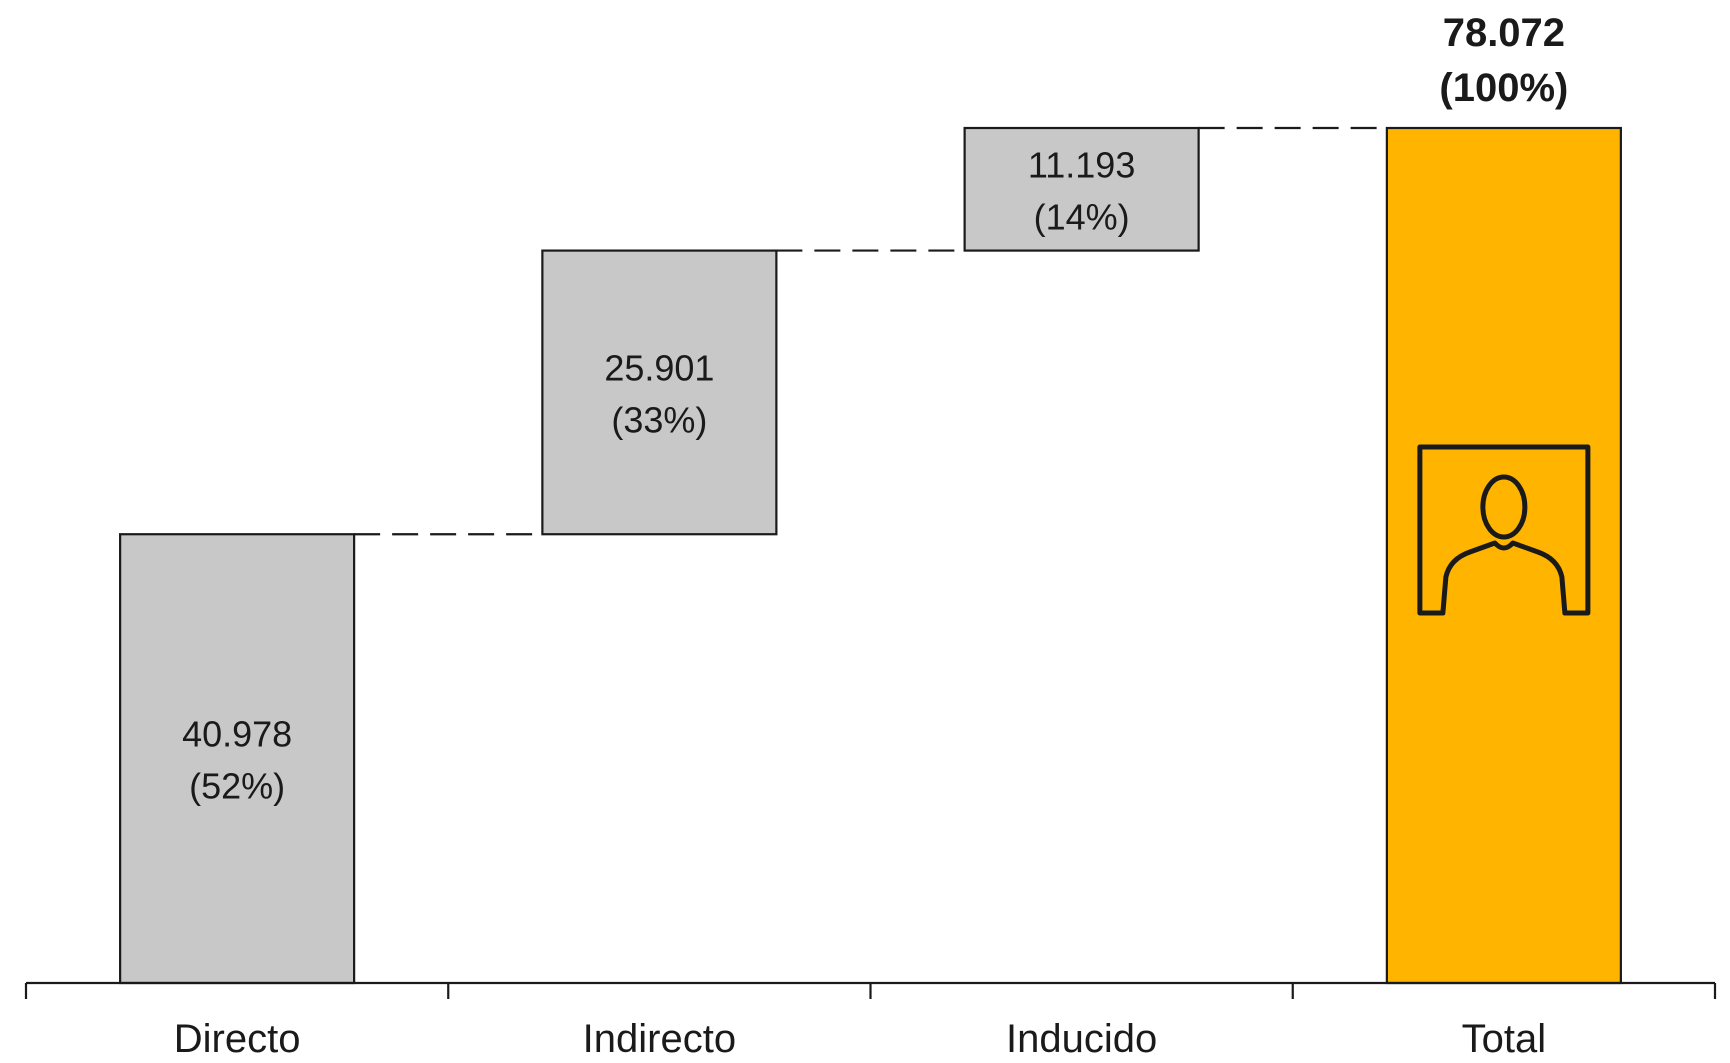 This screenshot has height=1063, width=1730. I want to click on person-icon, so click(1504, 530).